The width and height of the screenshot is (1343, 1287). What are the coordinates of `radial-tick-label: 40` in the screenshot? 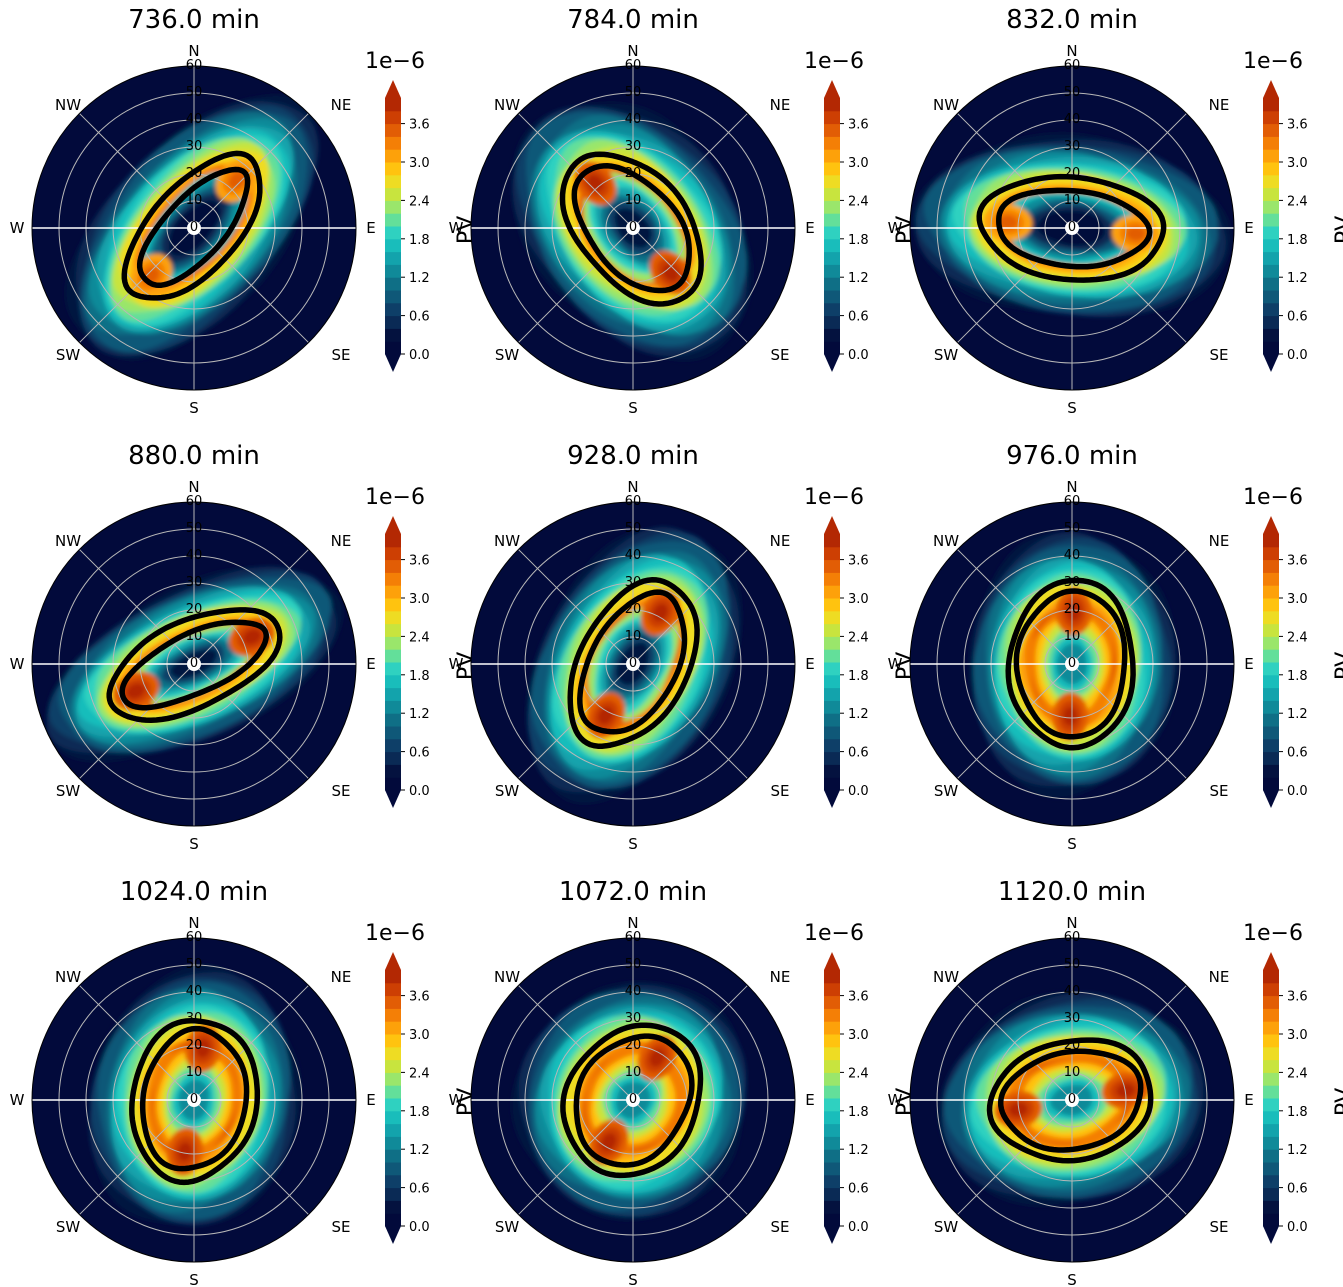 It's located at (194, 119).